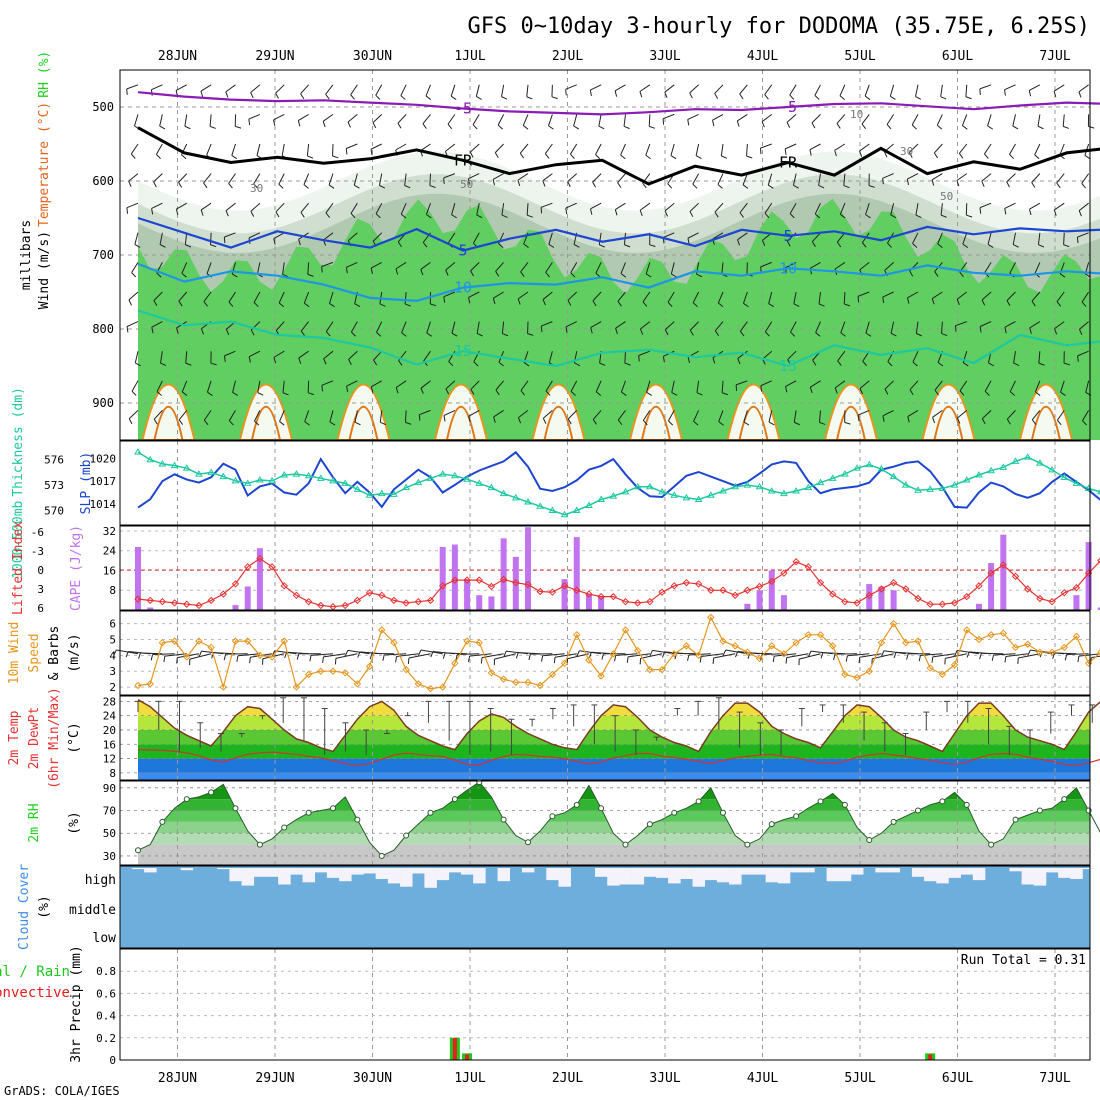 The image size is (1100, 1100). What do you see at coordinates (44, 180) in the screenshot?
I see `upper-air-ylabel: Wind (m/s)Temperature (°C)RH (%)` at bounding box center [44, 180].